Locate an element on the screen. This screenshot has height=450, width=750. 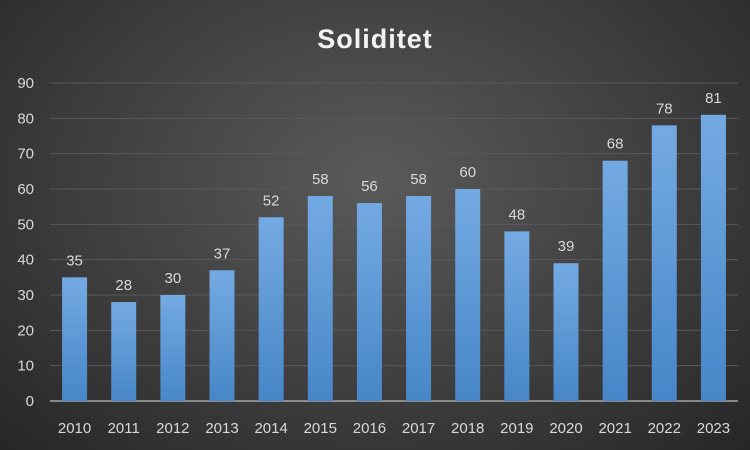
y-tick-label: 20 is located at coordinates (25, 330).